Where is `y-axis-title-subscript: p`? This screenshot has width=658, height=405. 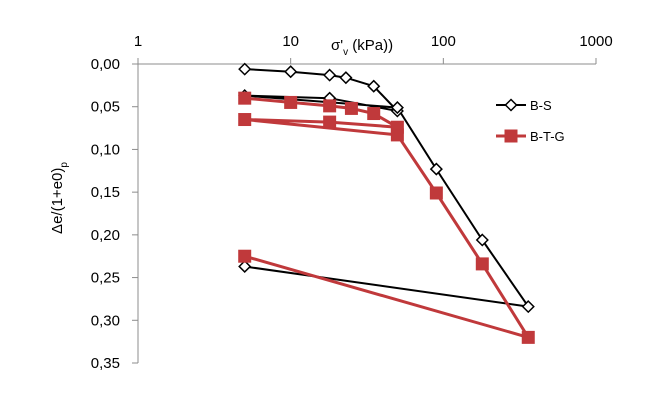
y-axis-title-subscript: p is located at coordinates (64, 165).